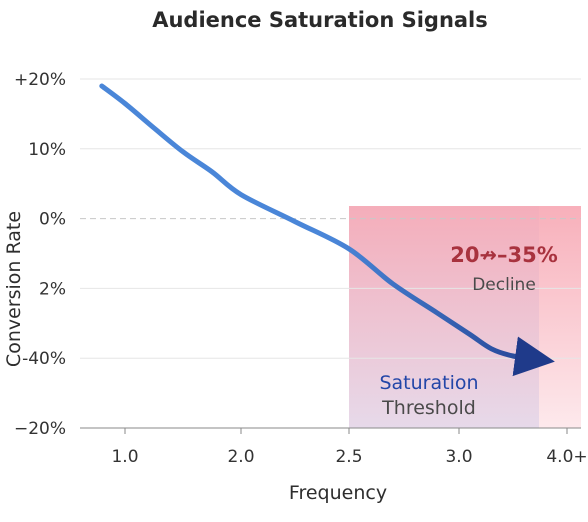 Image resolution: width=588 pixels, height=522 pixels. Describe the element at coordinates (566, 457) in the screenshot. I see `x-tick-label: 4.0+` at that location.